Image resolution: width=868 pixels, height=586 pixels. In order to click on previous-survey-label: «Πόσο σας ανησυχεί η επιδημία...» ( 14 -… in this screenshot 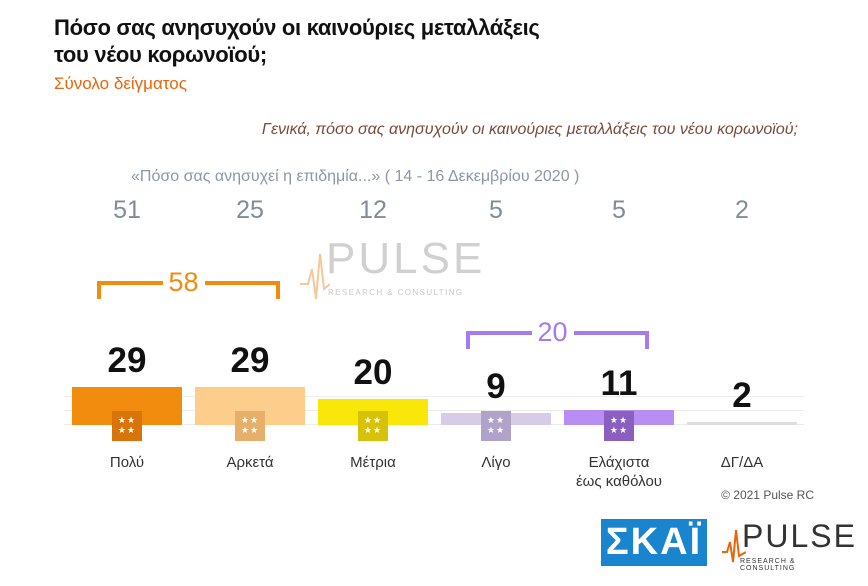, I will do `click(355, 176)`.